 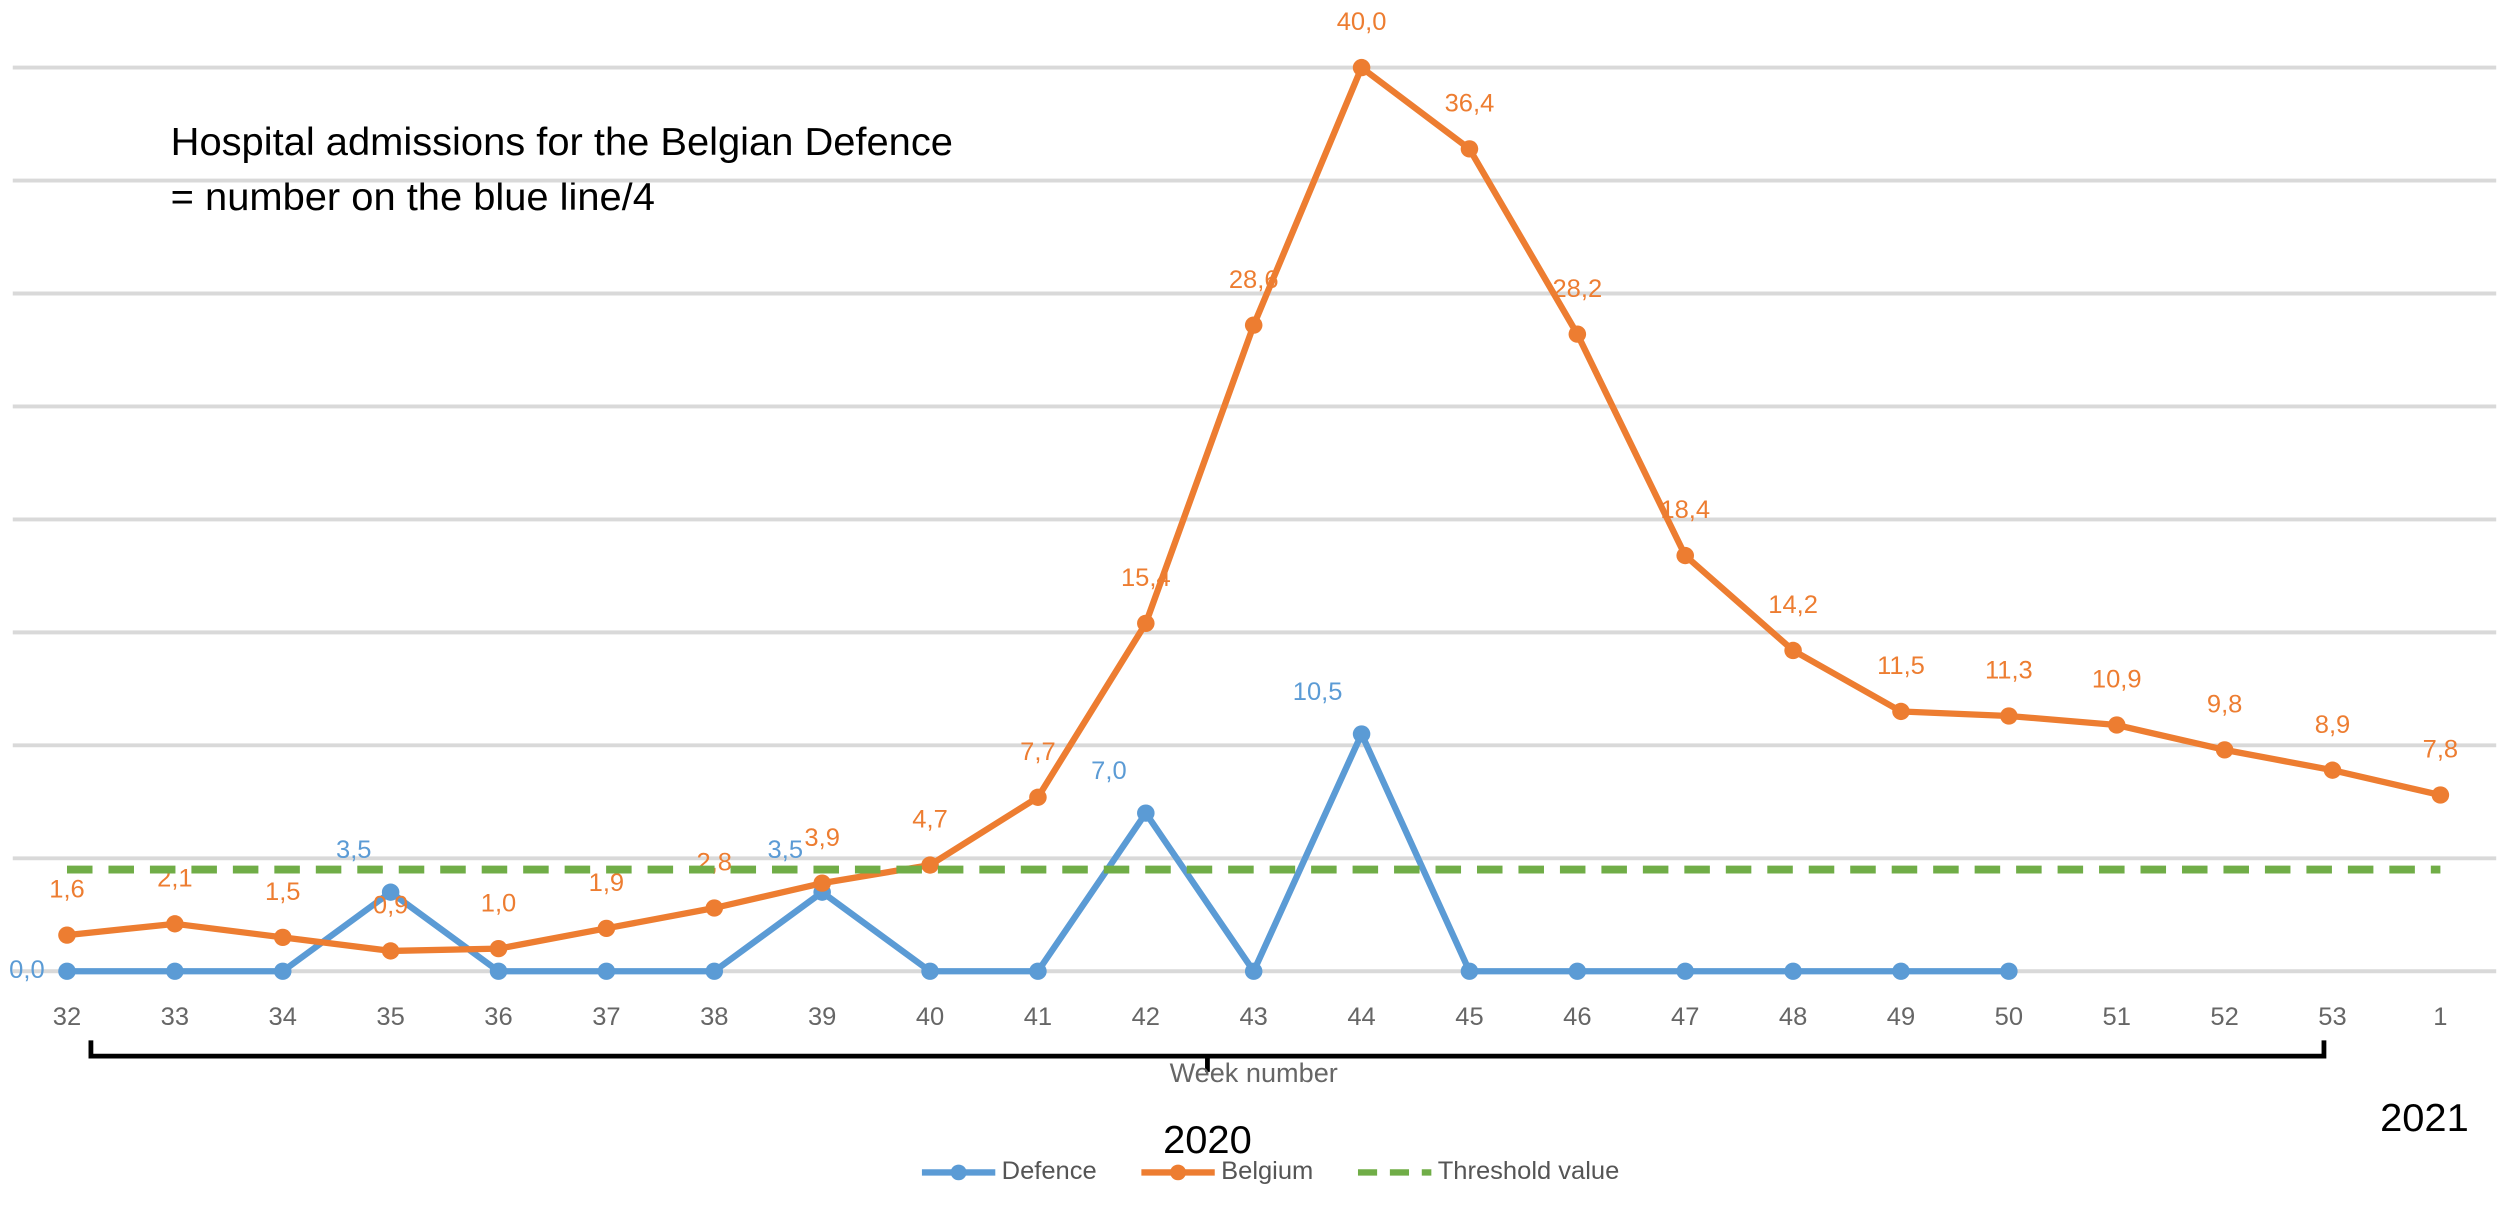 I want to click on data-label: 36,4, so click(x=1470, y=104).